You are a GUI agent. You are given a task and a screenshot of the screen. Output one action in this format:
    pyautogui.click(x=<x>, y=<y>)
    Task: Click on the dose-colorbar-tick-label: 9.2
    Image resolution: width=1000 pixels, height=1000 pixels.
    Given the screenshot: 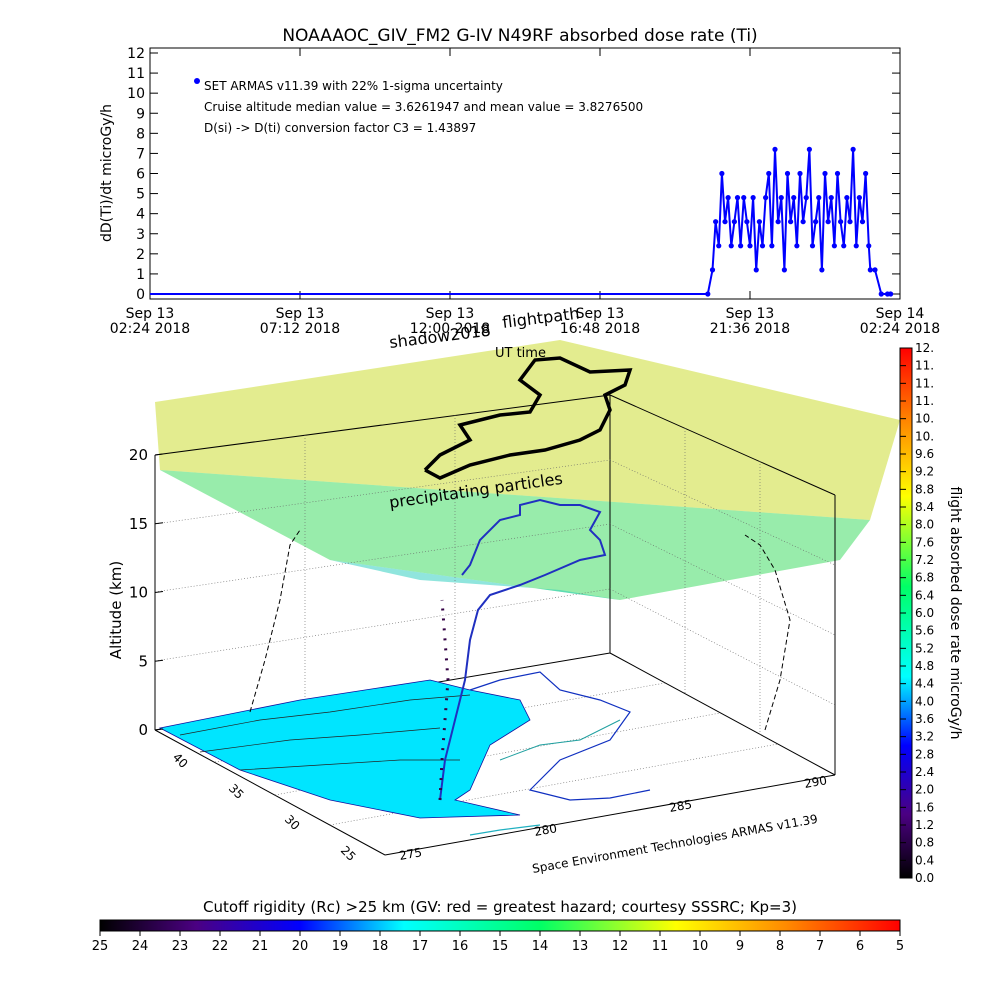 What is the action you would take?
    pyautogui.click(x=924, y=472)
    